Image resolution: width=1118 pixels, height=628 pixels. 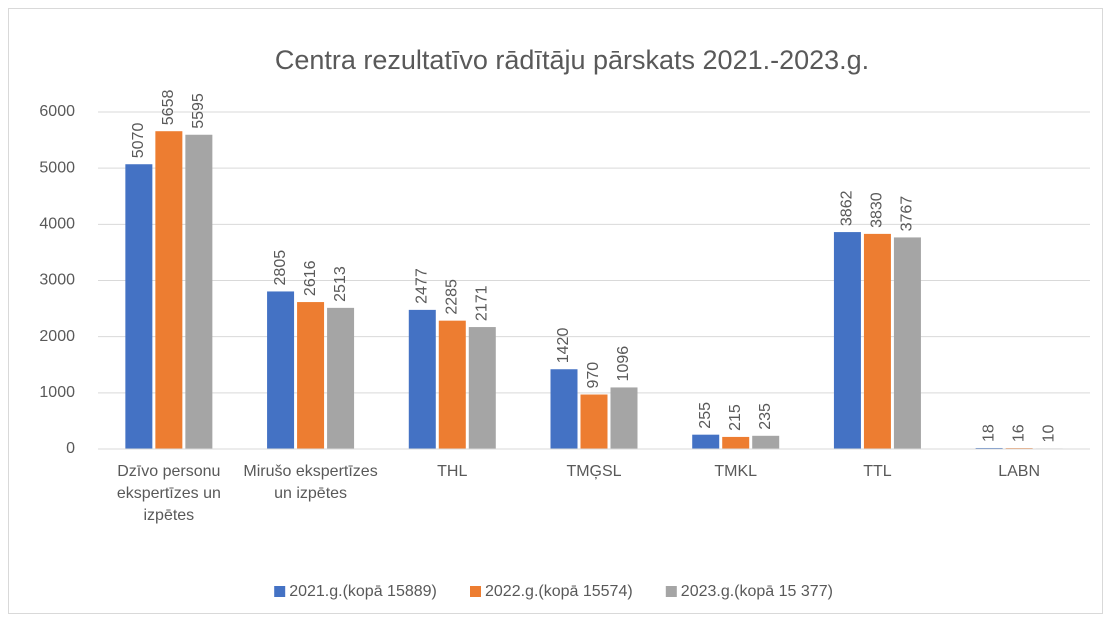 I want to click on legend-label: 2021.g.(kopā 15889), so click(x=363, y=591).